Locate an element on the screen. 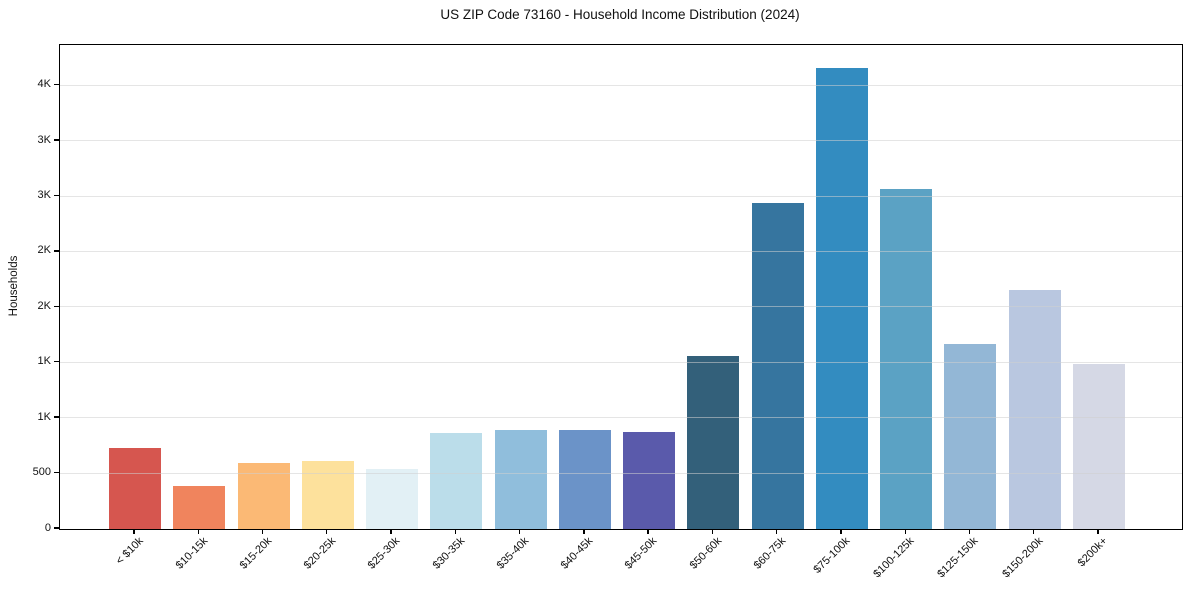 This screenshot has width=1189, height=590. bar-100-125k is located at coordinates (906, 358).